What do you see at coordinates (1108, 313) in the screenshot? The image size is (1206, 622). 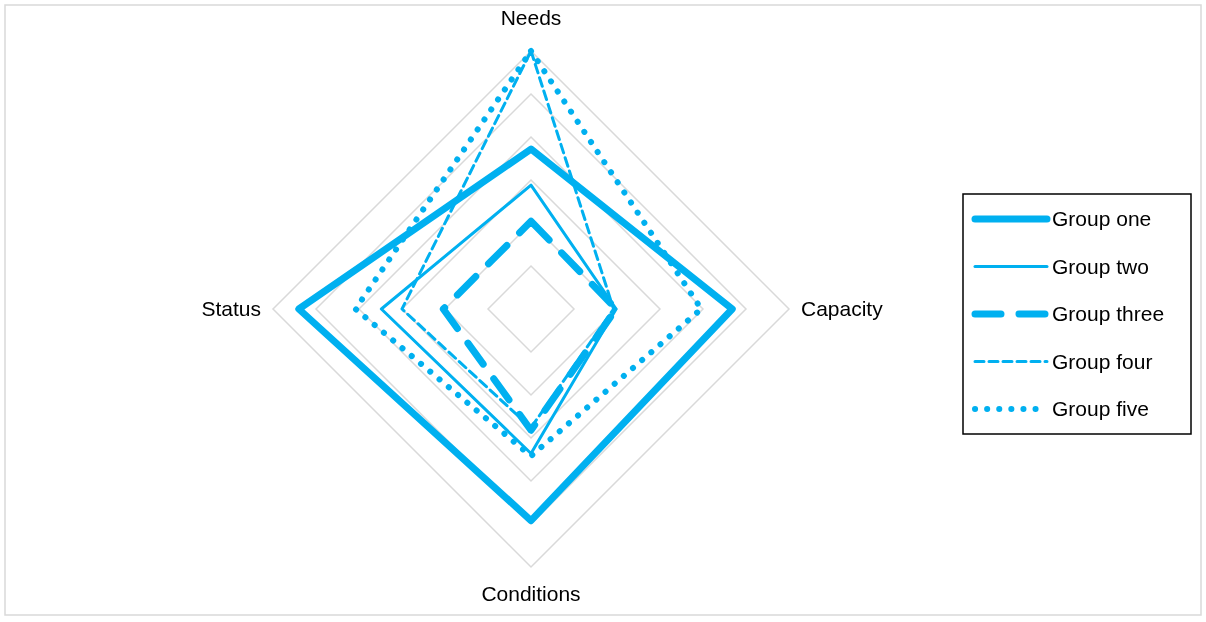 I see `legend-label: Group three` at bounding box center [1108, 313].